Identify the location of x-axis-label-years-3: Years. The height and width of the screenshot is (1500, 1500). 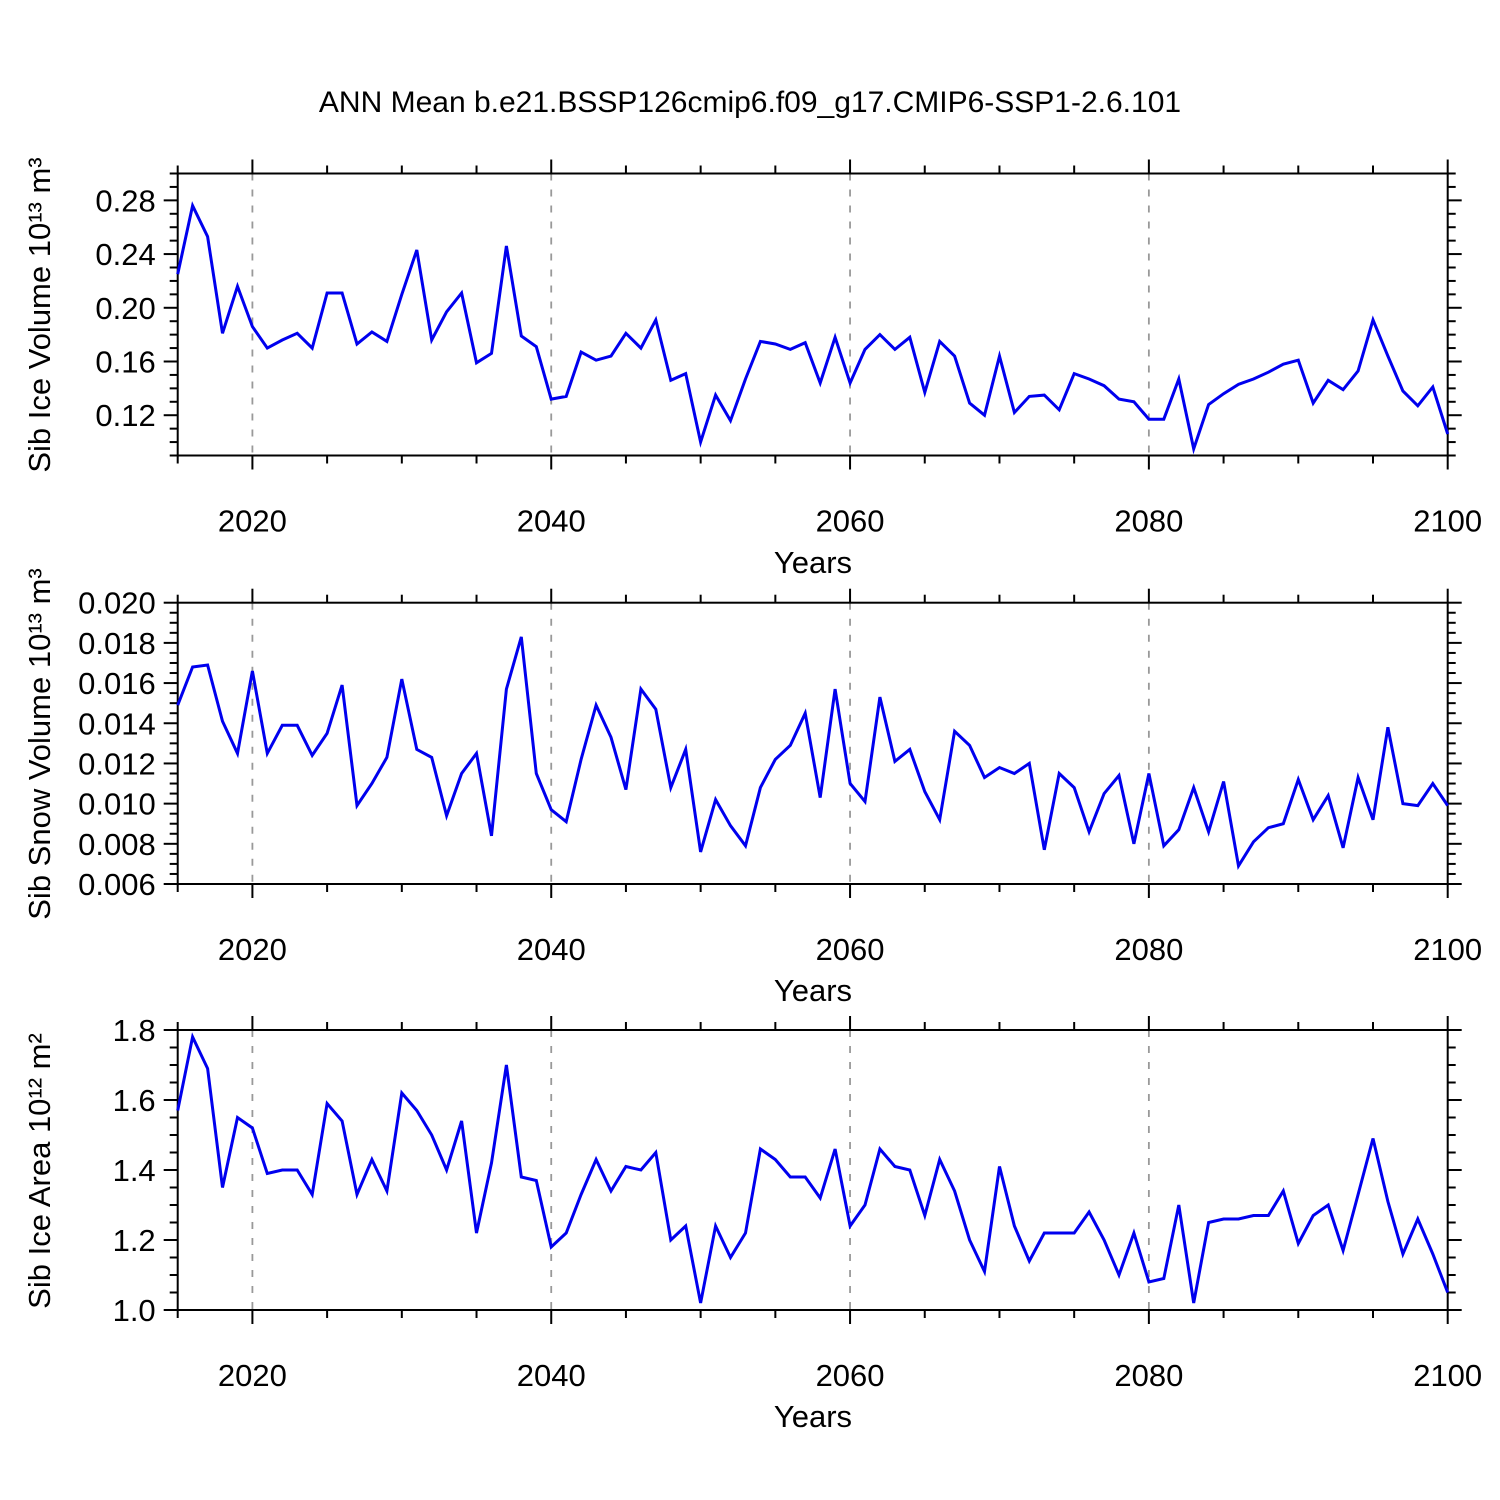
(813, 1416).